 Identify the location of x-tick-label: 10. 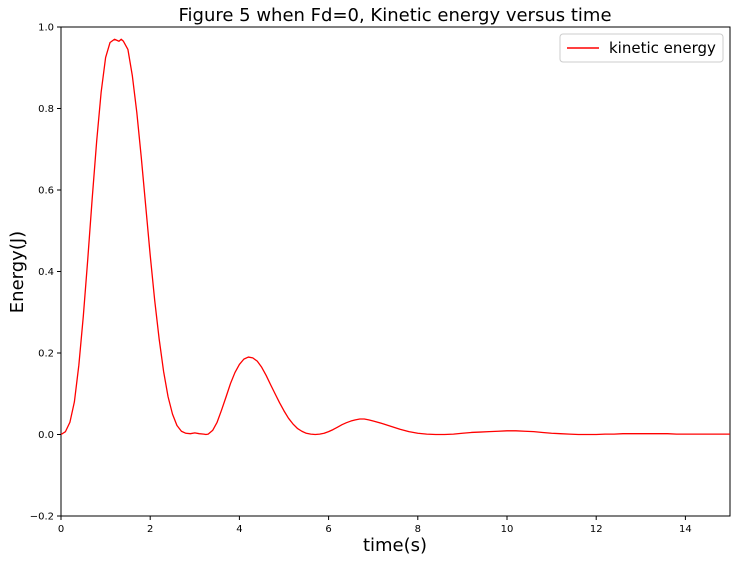
(507, 529).